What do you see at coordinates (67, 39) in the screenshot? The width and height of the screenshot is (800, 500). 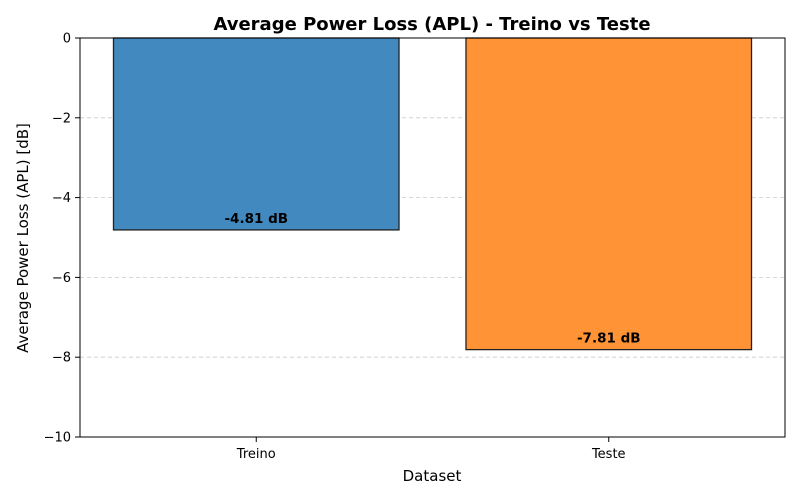 I see `y-tick-label: 0` at bounding box center [67, 39].